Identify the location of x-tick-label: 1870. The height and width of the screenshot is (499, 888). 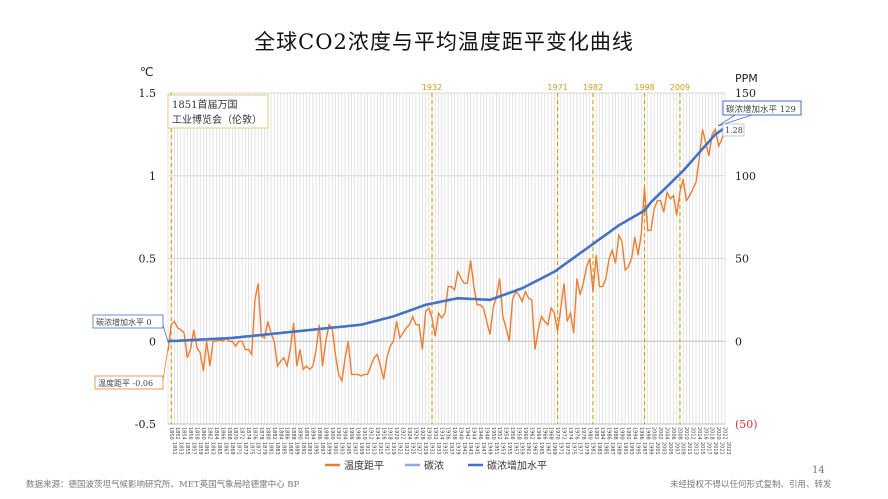
(235, 433).